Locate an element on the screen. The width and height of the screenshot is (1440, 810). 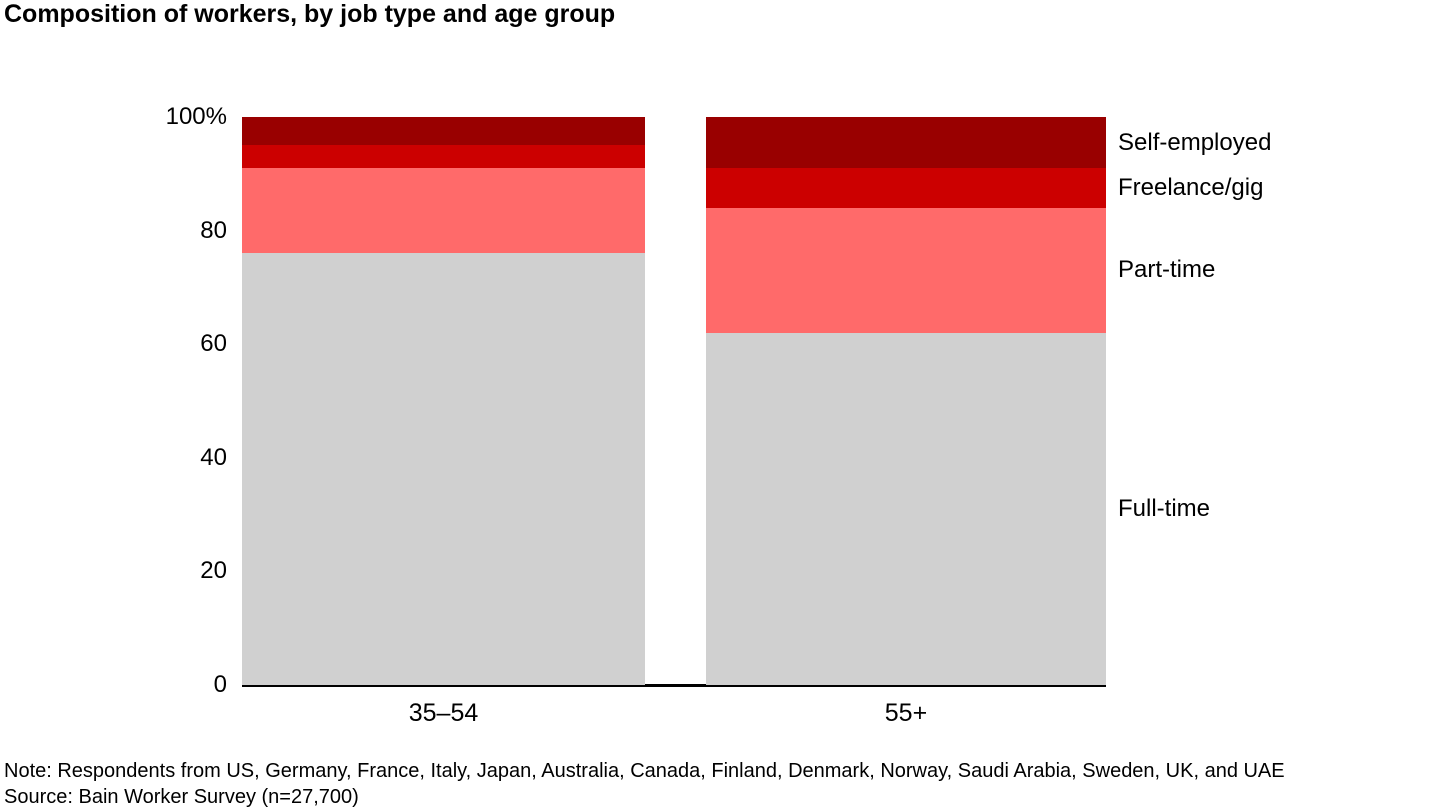
series-label-self-employed: Self-employed is located at coordinates (1195, 142).